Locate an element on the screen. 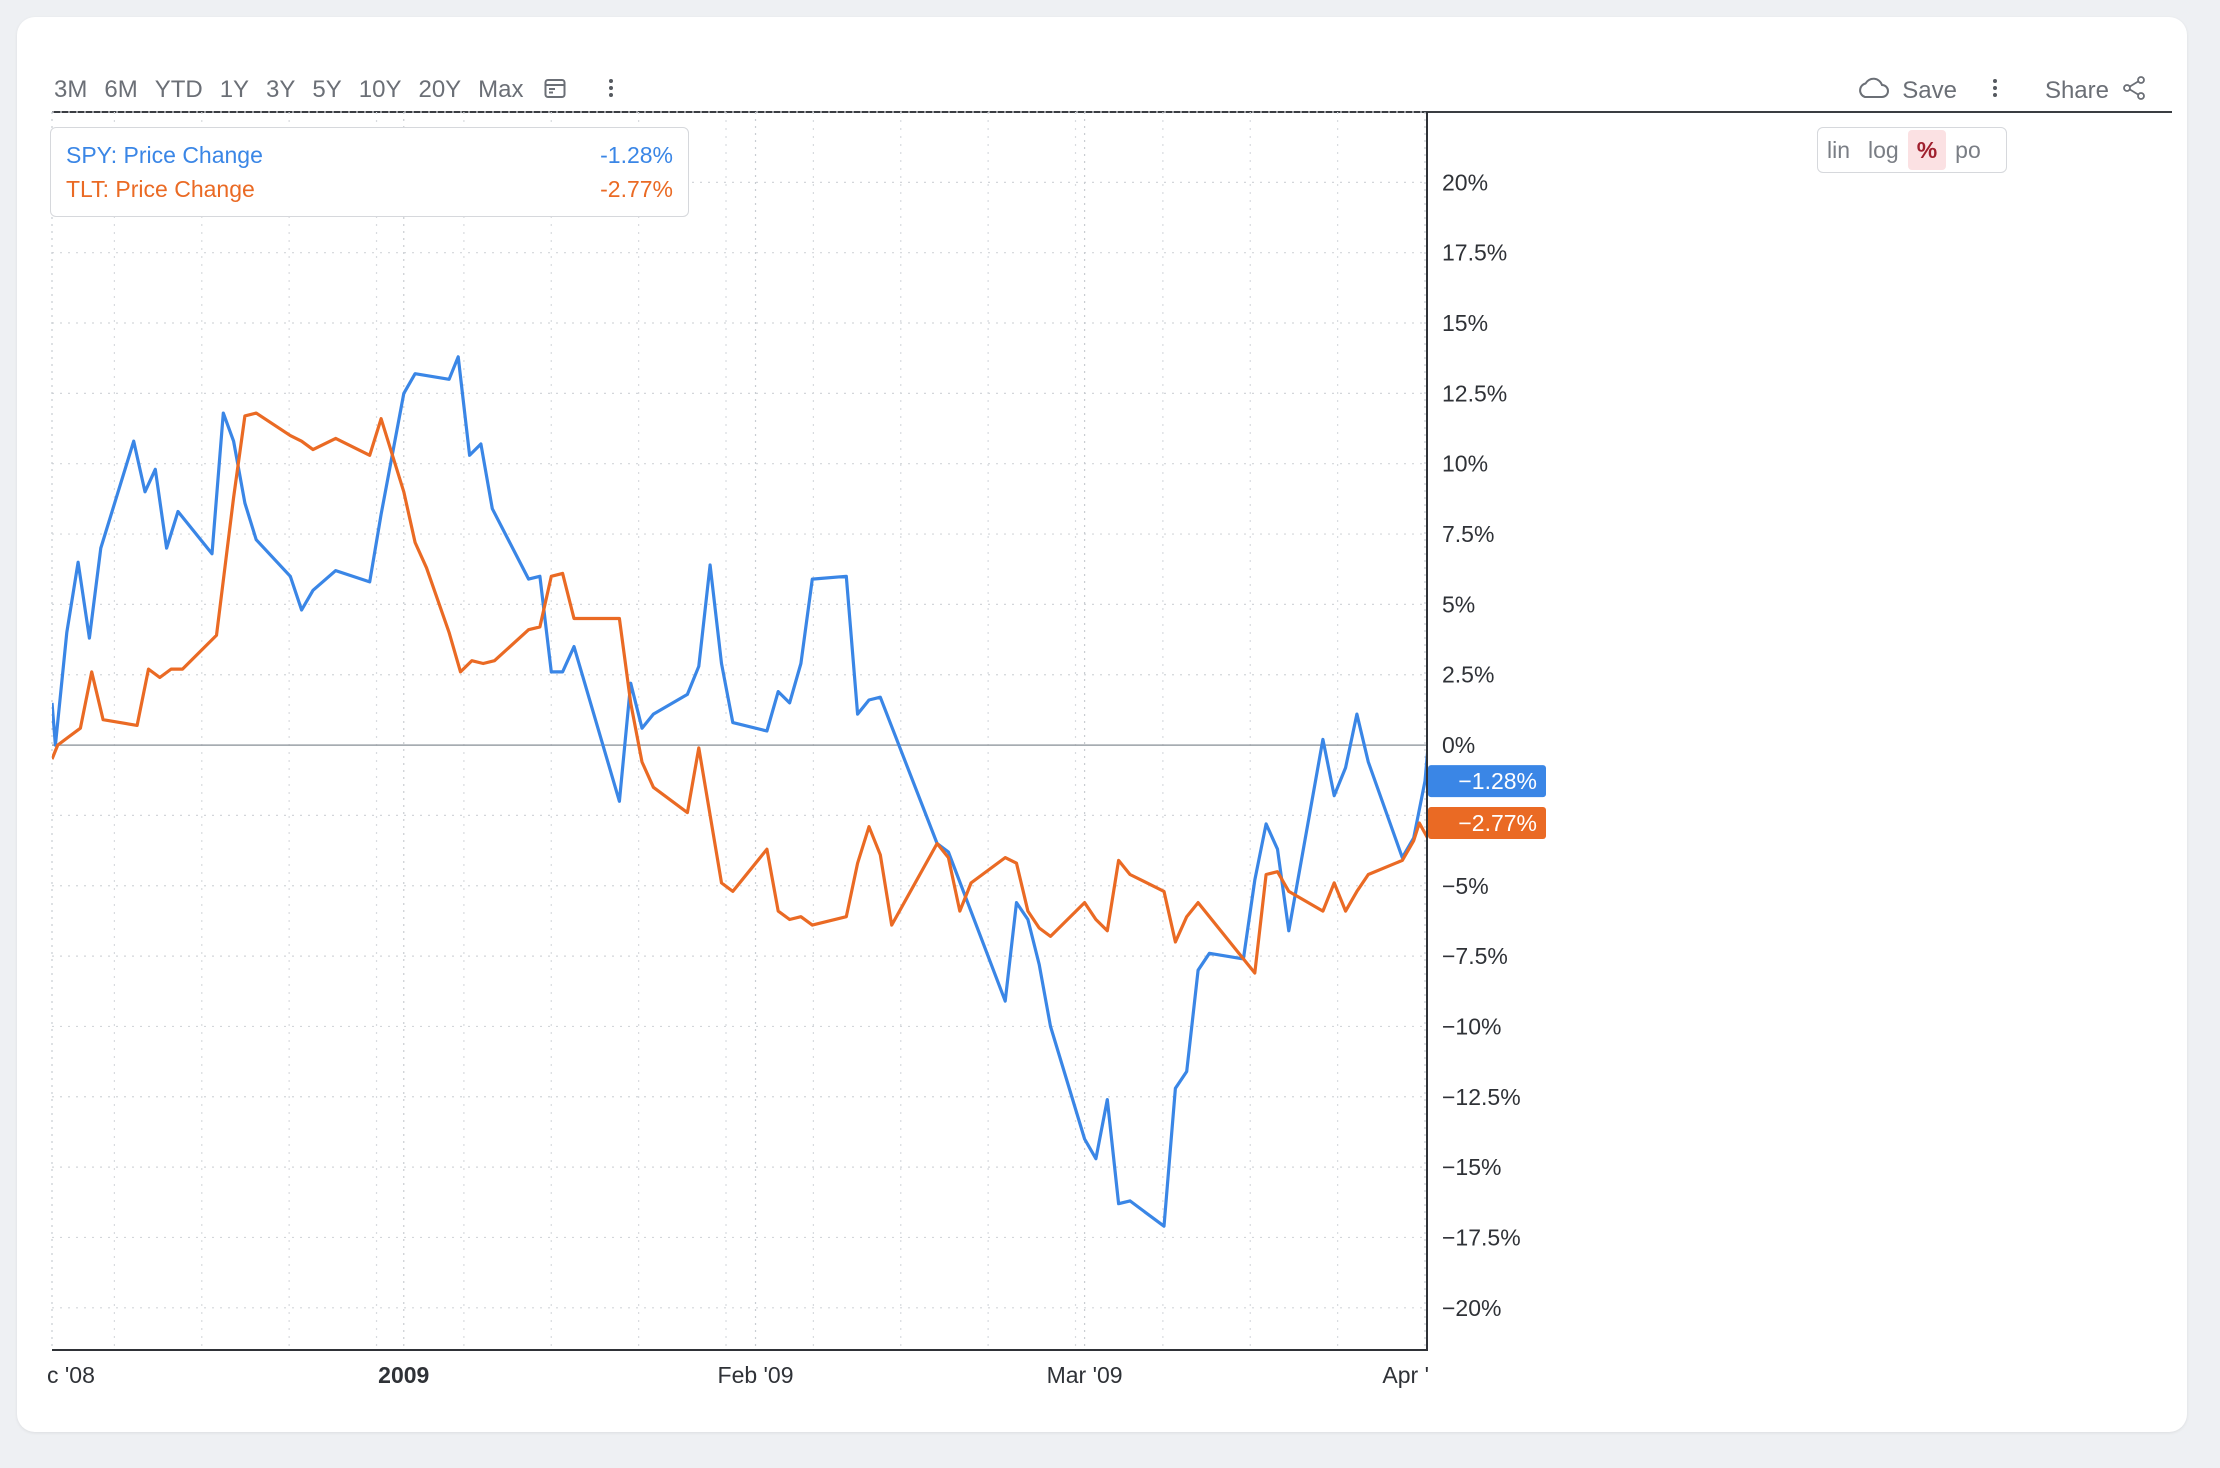 Image resolution: width=2220 pixels, height=1468 pixels. calendar-icon is located at coordinates (555, 90).